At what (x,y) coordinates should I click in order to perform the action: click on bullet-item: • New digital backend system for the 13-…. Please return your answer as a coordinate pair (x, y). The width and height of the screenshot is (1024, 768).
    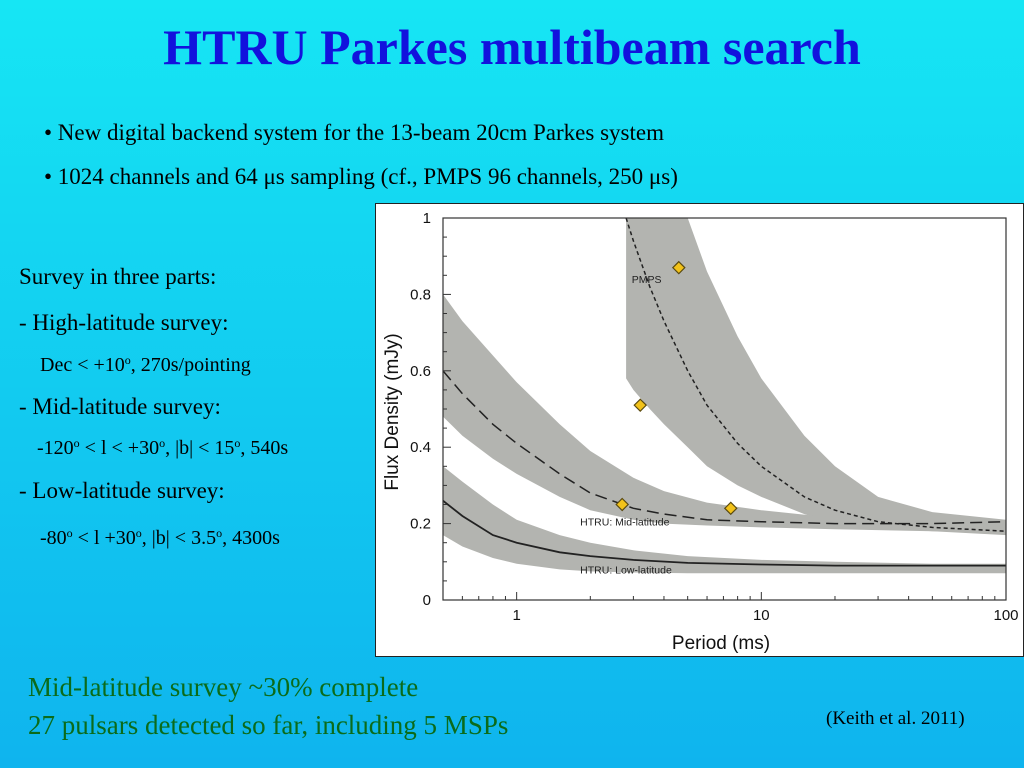
    Looking at the image, I should click on (354, 132).